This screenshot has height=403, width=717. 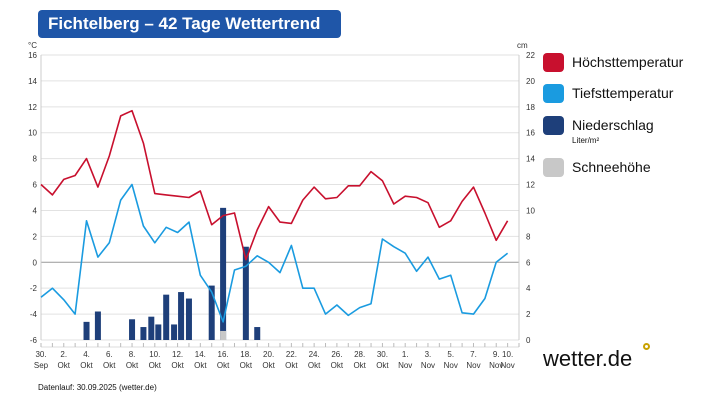 I want to click on x-tick-day: 20., so click(x=268, y=354).